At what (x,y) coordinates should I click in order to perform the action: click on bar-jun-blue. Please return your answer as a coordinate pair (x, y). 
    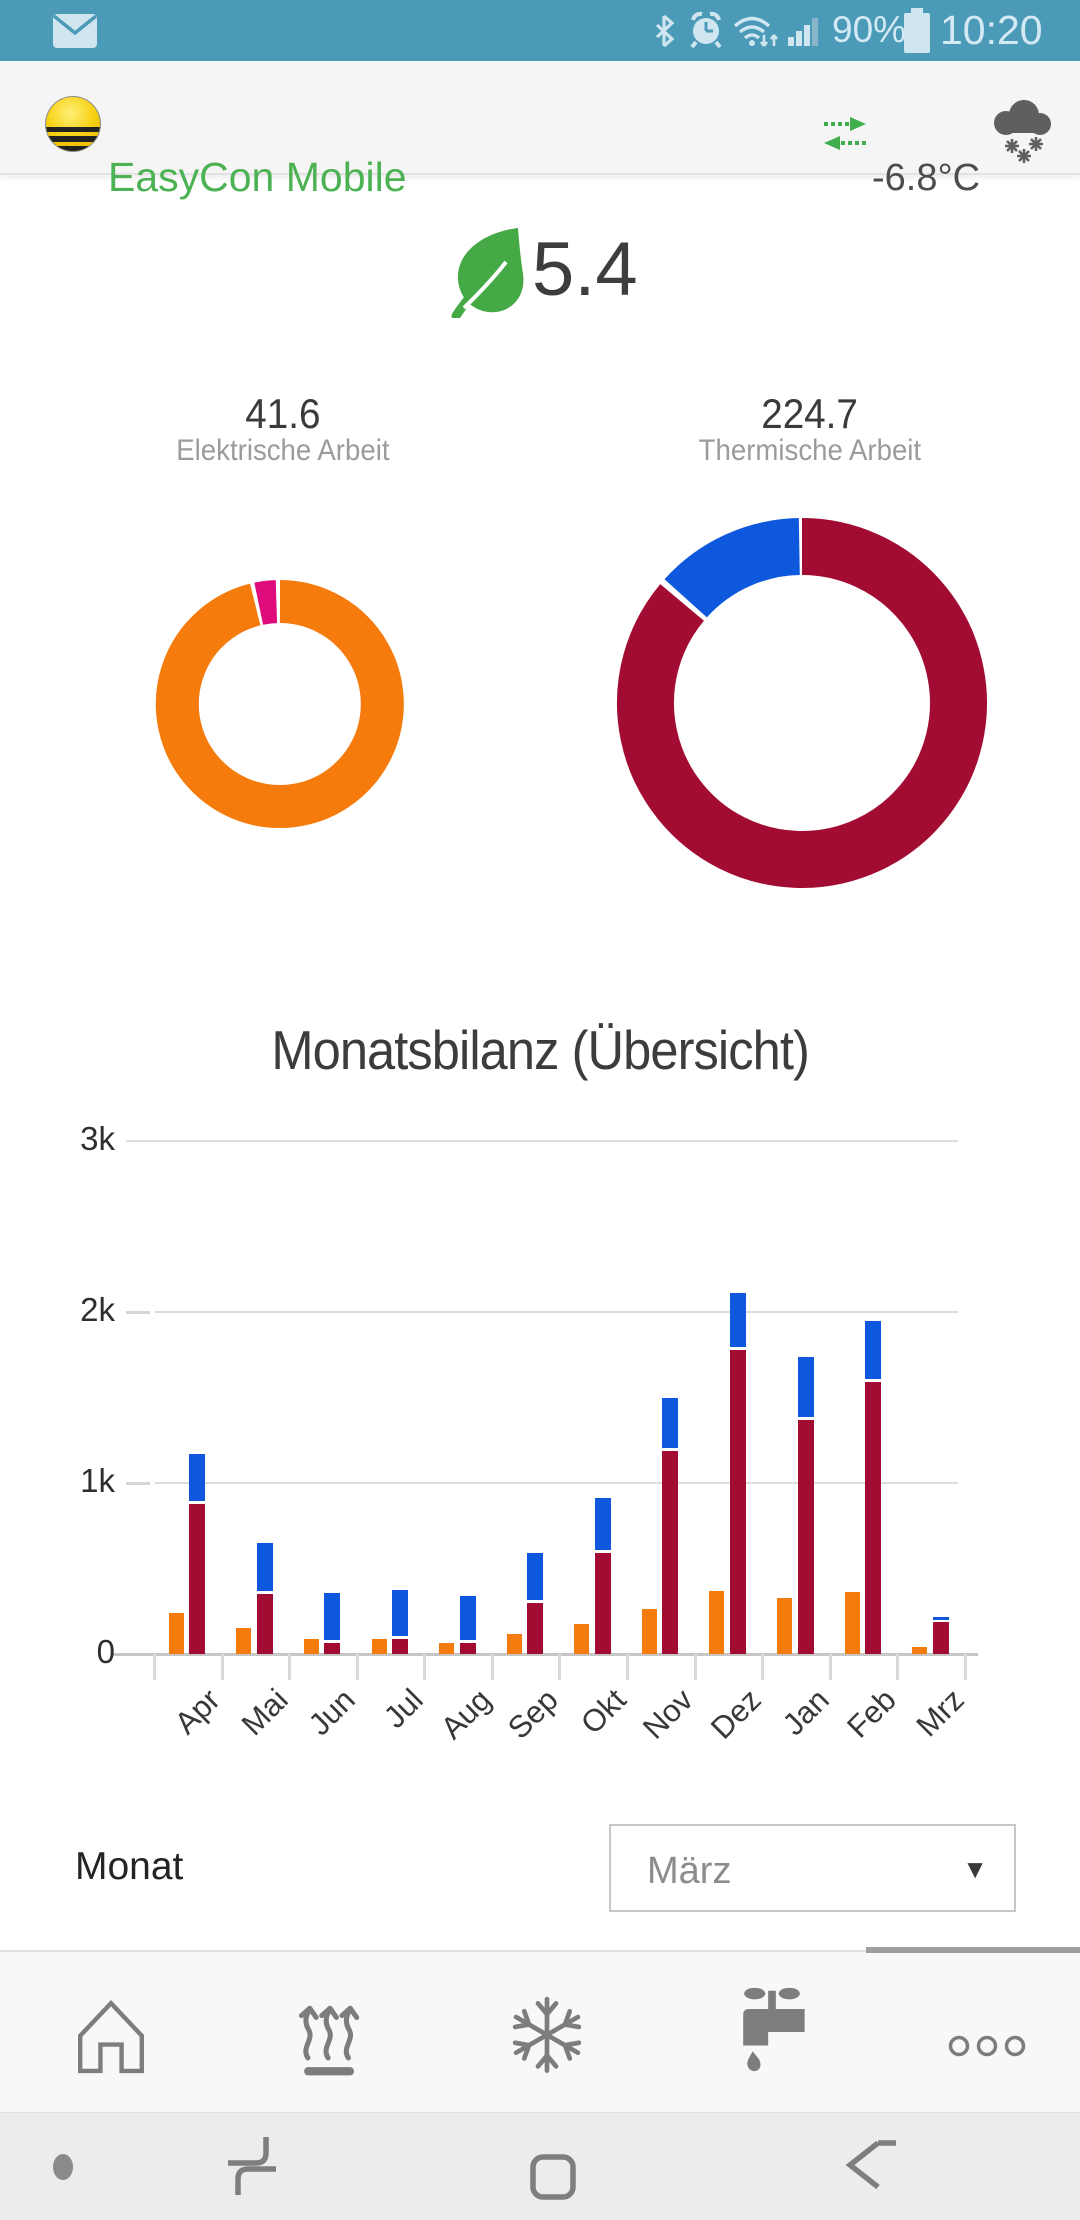
    Looking at the image, I should click on (332, 1616).